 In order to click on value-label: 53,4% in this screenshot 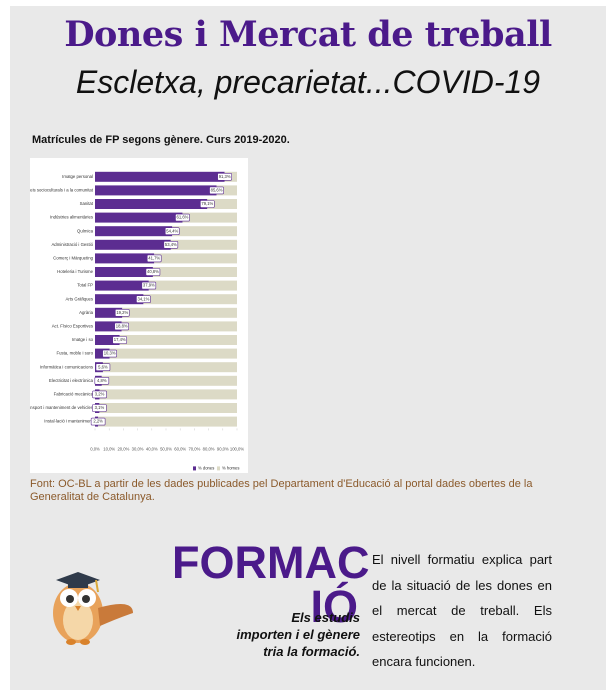, I will do `click(171, 244)`.